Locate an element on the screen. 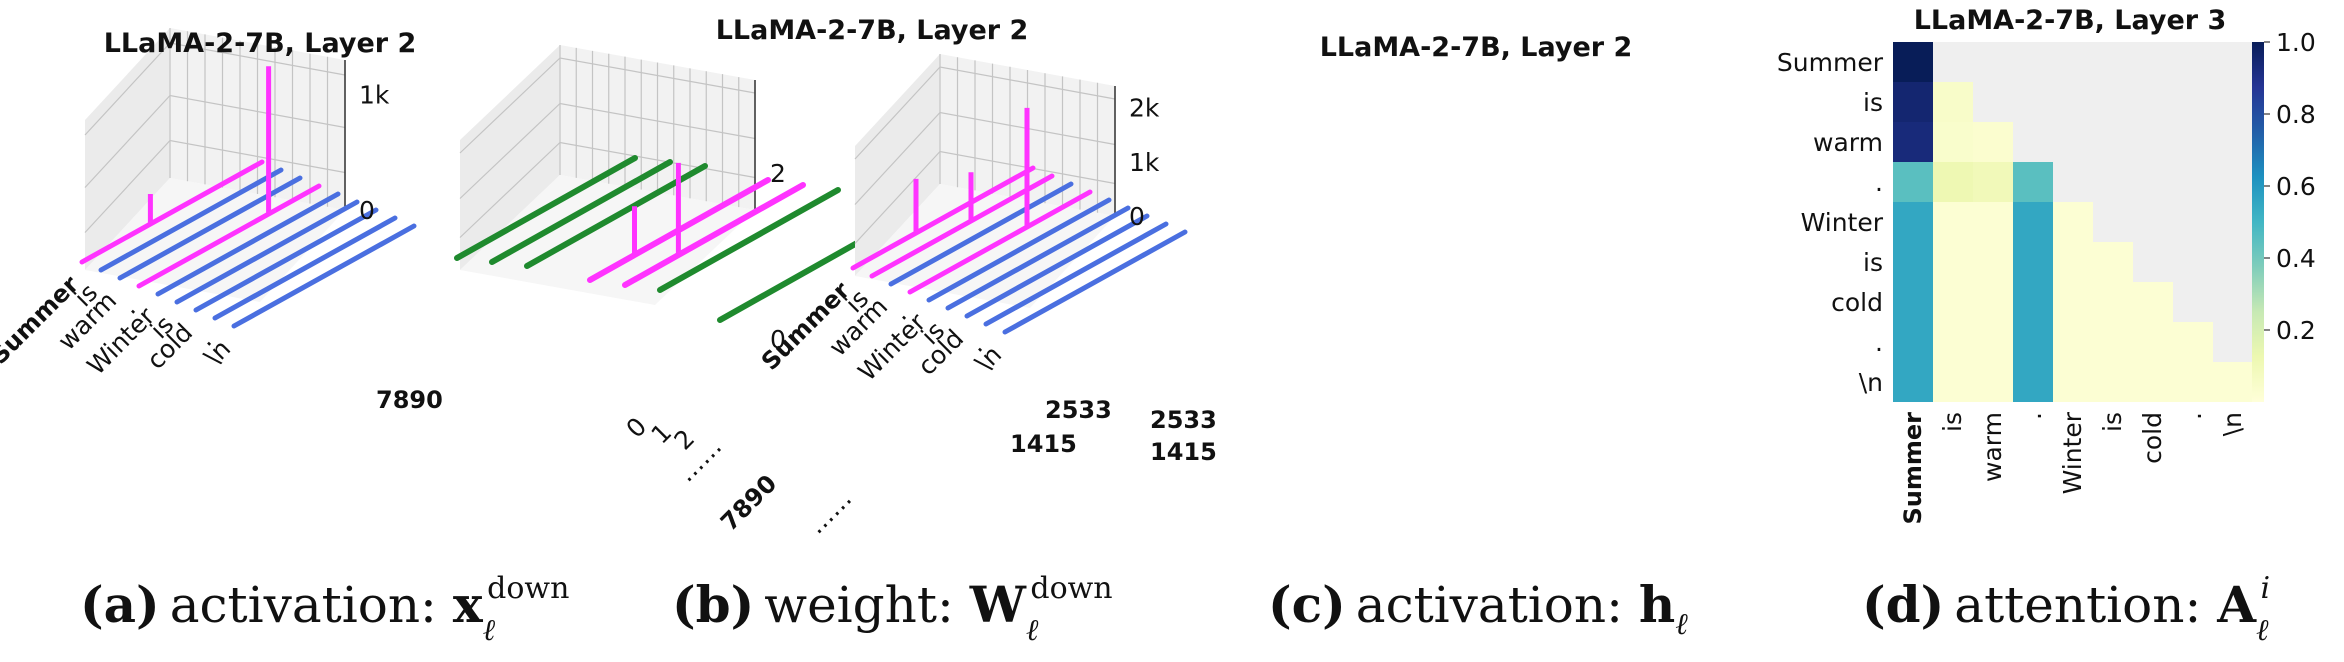 This screenshot has height=662, width=2344. y-tick-label: 1415 is located at coordinates (1043, 444).